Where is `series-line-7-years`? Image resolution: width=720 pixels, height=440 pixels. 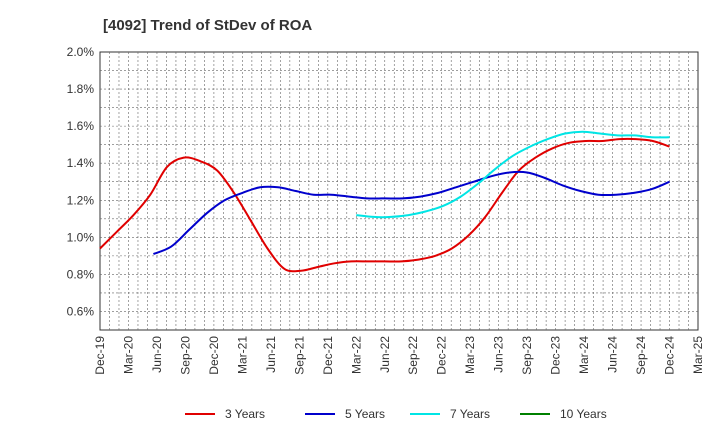 series-line-7-years is located at coordinates (513, 174).